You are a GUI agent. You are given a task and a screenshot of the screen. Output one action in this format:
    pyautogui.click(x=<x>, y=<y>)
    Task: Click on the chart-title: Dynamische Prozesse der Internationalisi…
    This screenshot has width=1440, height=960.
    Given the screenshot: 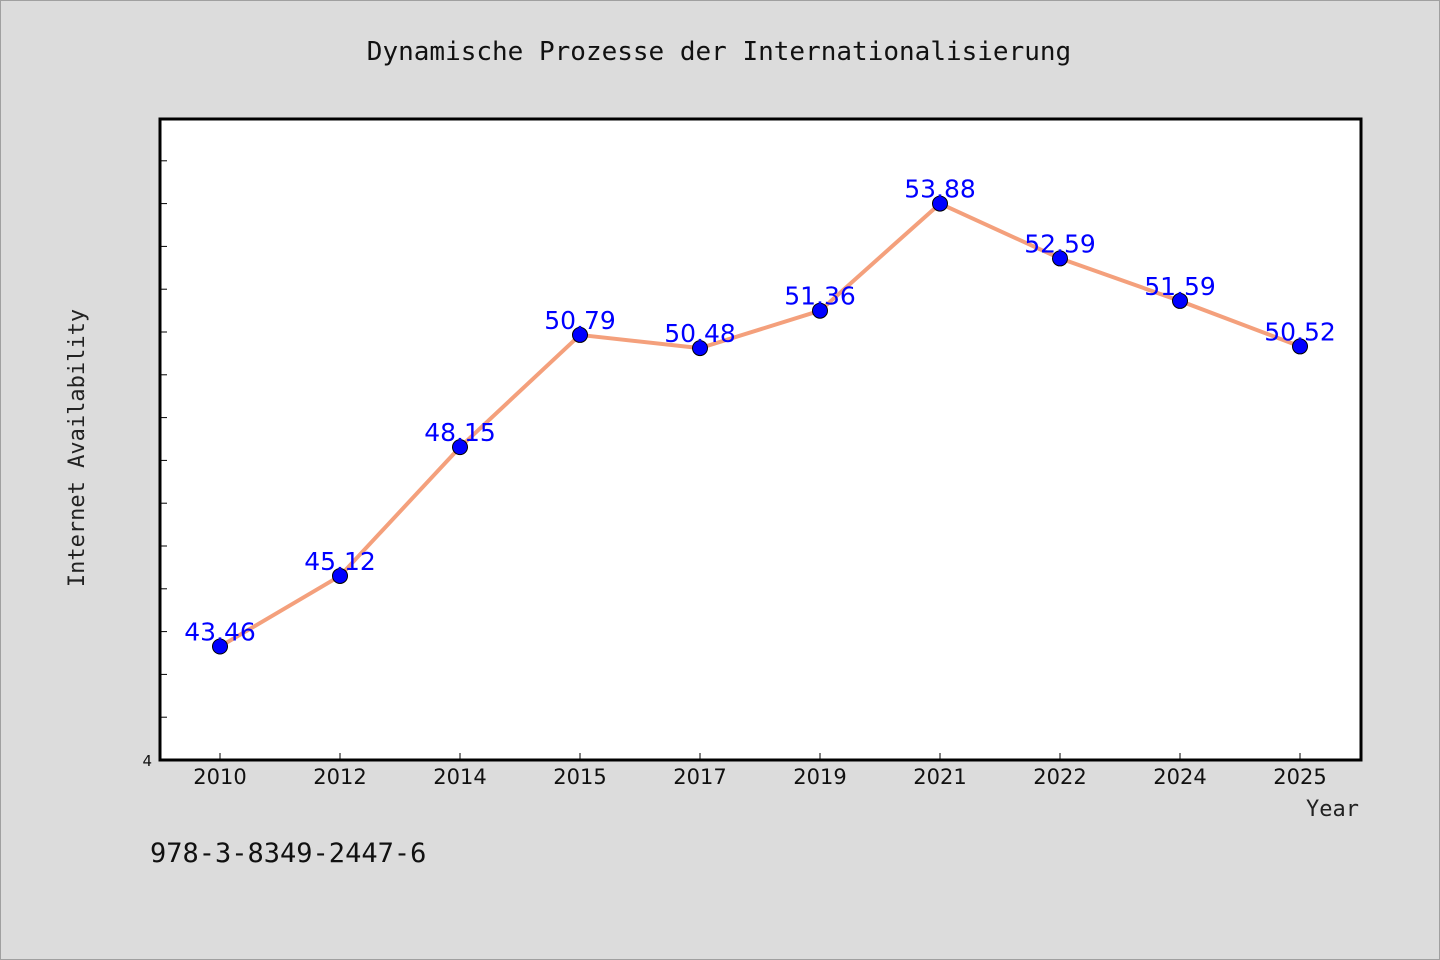 What is the action you would take?
    pyautogui.click(x=719, y=52)
    